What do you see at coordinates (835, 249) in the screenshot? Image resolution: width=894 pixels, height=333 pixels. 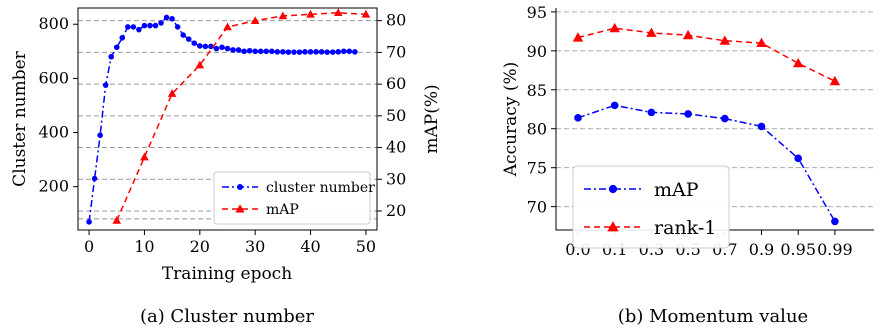 I see `chart-b-x-tick-label: 0.99` at bounding box center [835, 249].